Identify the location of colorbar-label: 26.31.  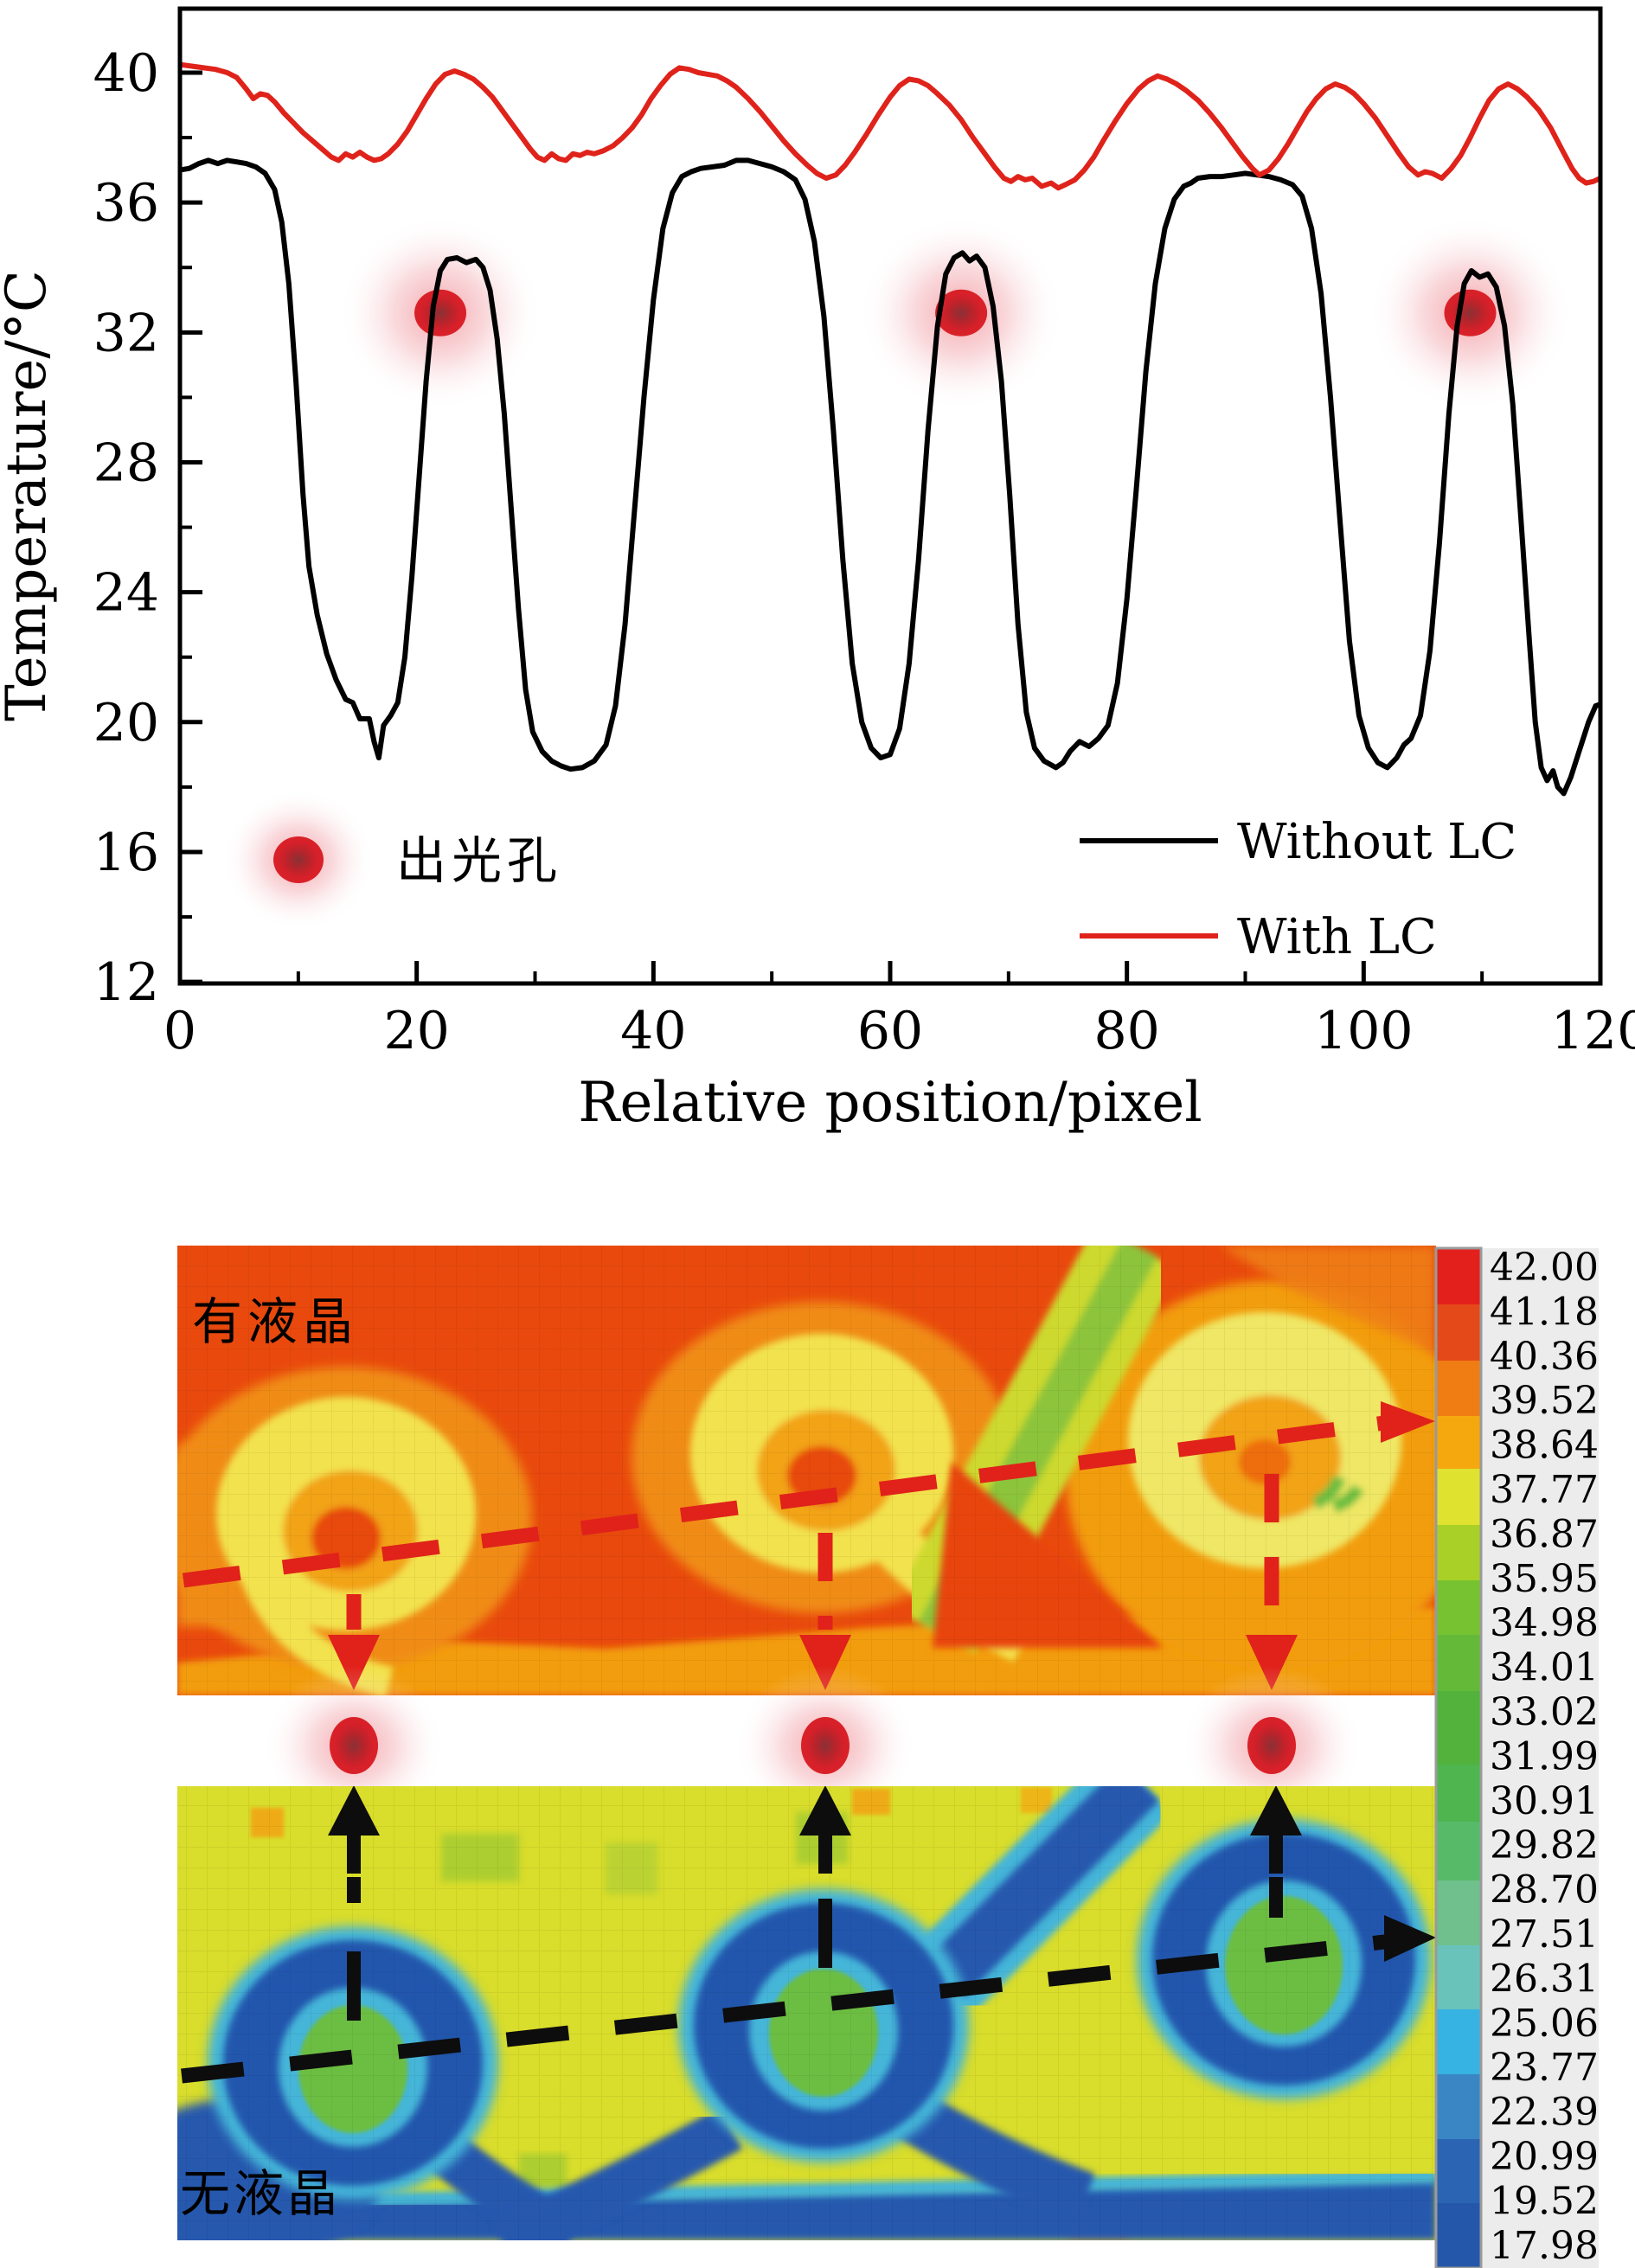
(1544, 1979).